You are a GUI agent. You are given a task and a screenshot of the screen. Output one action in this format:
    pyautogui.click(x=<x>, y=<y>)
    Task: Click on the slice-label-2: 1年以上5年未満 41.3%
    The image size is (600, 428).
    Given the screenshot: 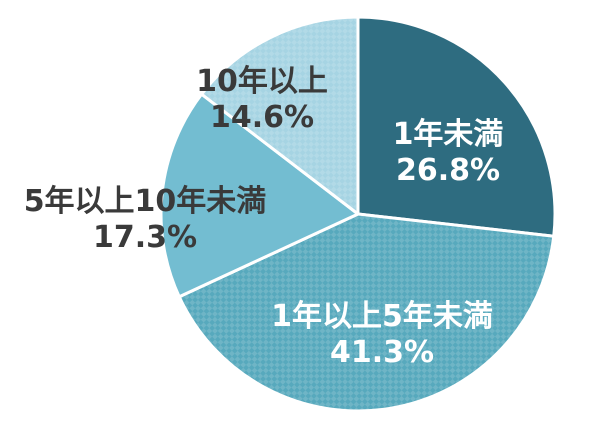 What is the action you would take?
    pyautogui.click(x=382, y=334)
    